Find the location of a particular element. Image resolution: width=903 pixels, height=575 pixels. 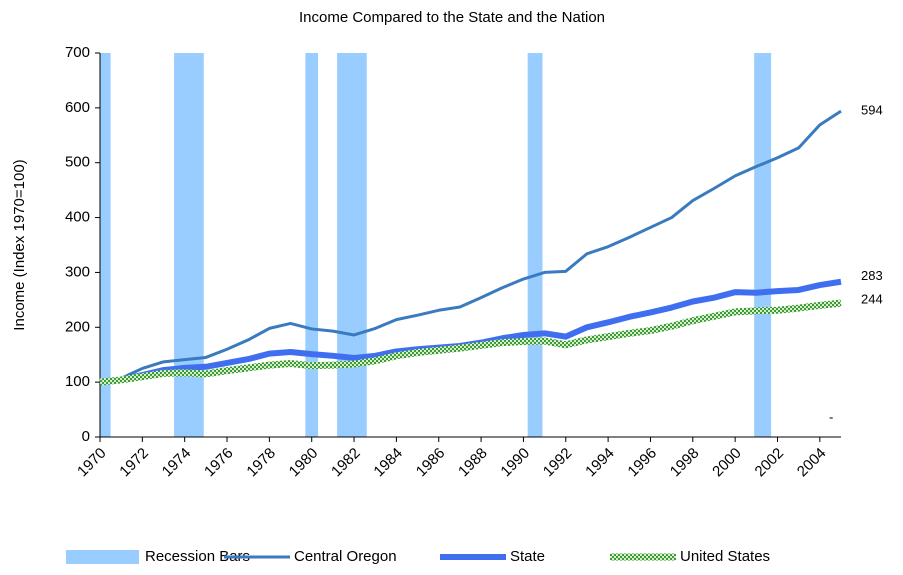

x-tick-label: 1982 is located at coordinates (346, 463).